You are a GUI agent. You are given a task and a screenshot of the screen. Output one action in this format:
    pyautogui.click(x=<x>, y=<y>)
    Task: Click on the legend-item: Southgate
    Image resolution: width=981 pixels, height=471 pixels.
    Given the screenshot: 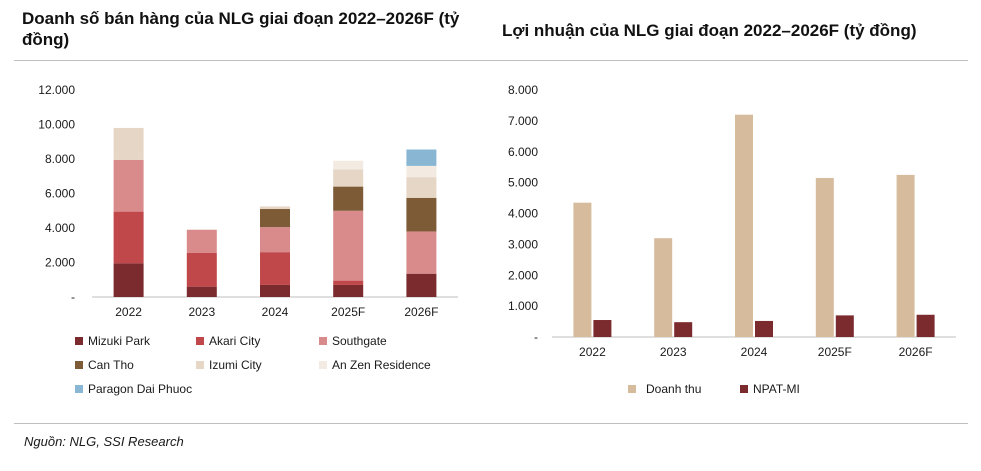 What is the action you would take?
    pyautogui.click(x=353, y=341)
    